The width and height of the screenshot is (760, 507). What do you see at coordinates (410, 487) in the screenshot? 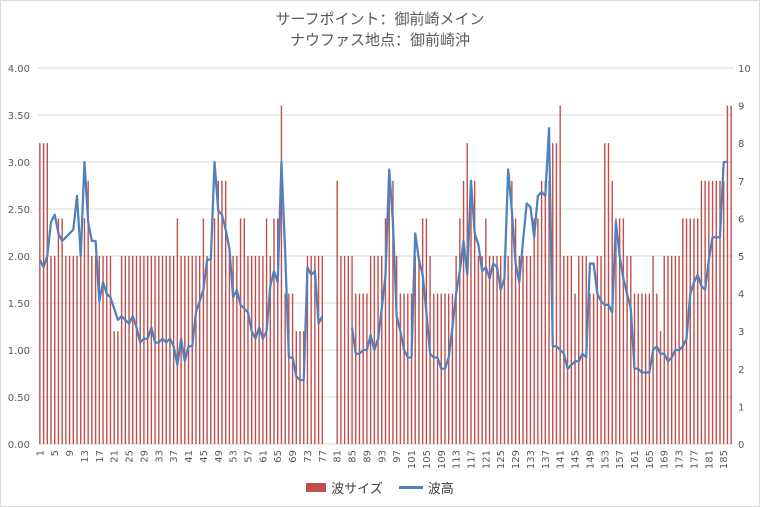
I see `legend-swatch-line` at bounding box center [410, 487].